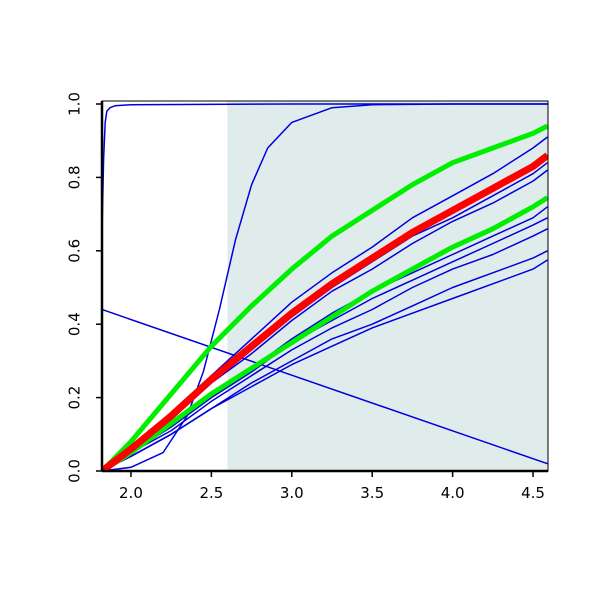 The height and width of the screenshot is (600, 600). What do you see at coordinates (211, 493) in the screenshot?
I see `x-tick-label: 2.5` at bounding box center [211, 493].